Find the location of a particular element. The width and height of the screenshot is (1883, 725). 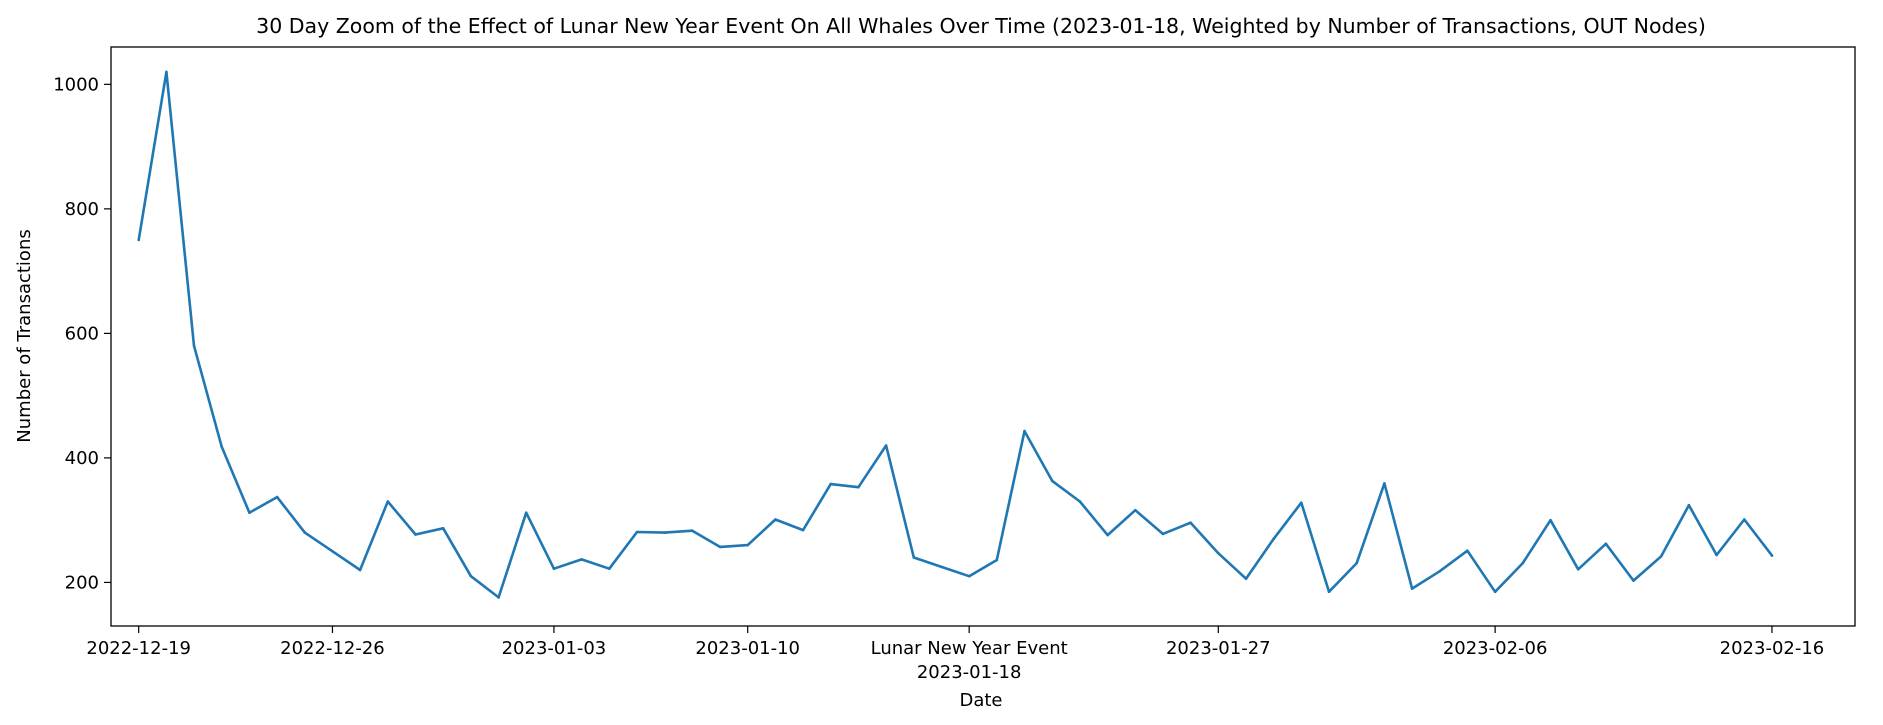

x-tick-label: 2023-01-03 is located at coordinates (554, 648).